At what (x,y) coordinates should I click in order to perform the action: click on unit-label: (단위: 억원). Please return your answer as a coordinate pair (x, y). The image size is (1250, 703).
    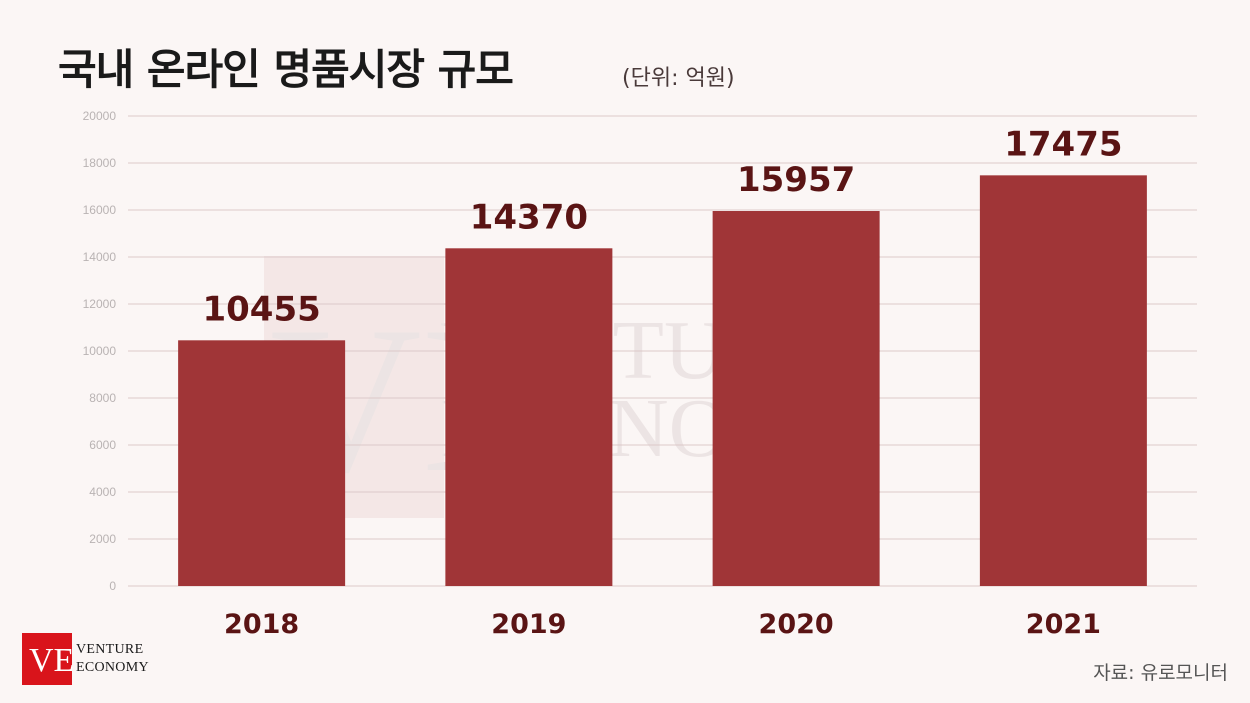
    Looking at the image, I should click on (678, 78).